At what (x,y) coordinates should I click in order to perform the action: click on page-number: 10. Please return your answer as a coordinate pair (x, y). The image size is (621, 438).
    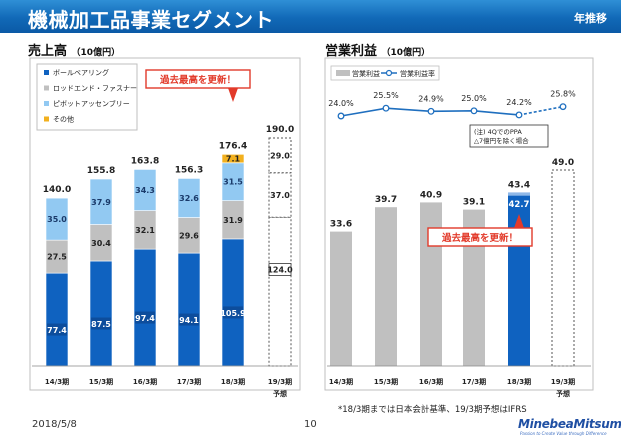
    Looking at the image, I should click on (310, 424).